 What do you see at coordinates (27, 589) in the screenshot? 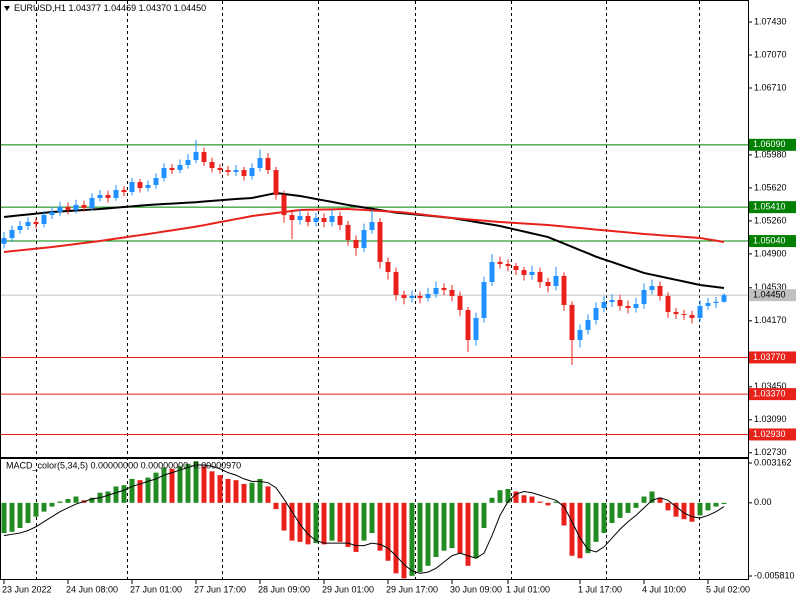
I see `x-tick-label: 23 Jun 2022` at bounding box center [27, 589].